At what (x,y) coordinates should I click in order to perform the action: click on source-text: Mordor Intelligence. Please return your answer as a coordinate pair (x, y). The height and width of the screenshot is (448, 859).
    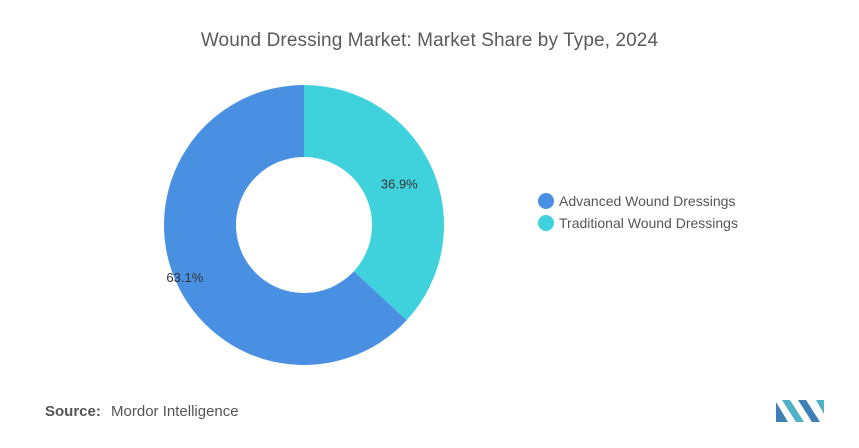
    Looking at the image, I should click on (175, 411).